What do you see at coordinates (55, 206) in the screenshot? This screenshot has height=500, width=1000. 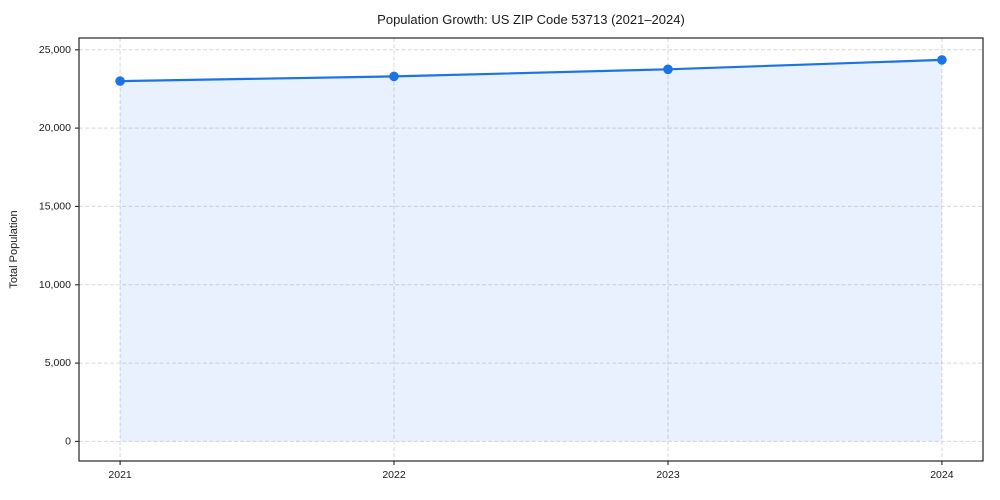 I see `y-tick-label: 15,000` at bounding box center [55, 206].